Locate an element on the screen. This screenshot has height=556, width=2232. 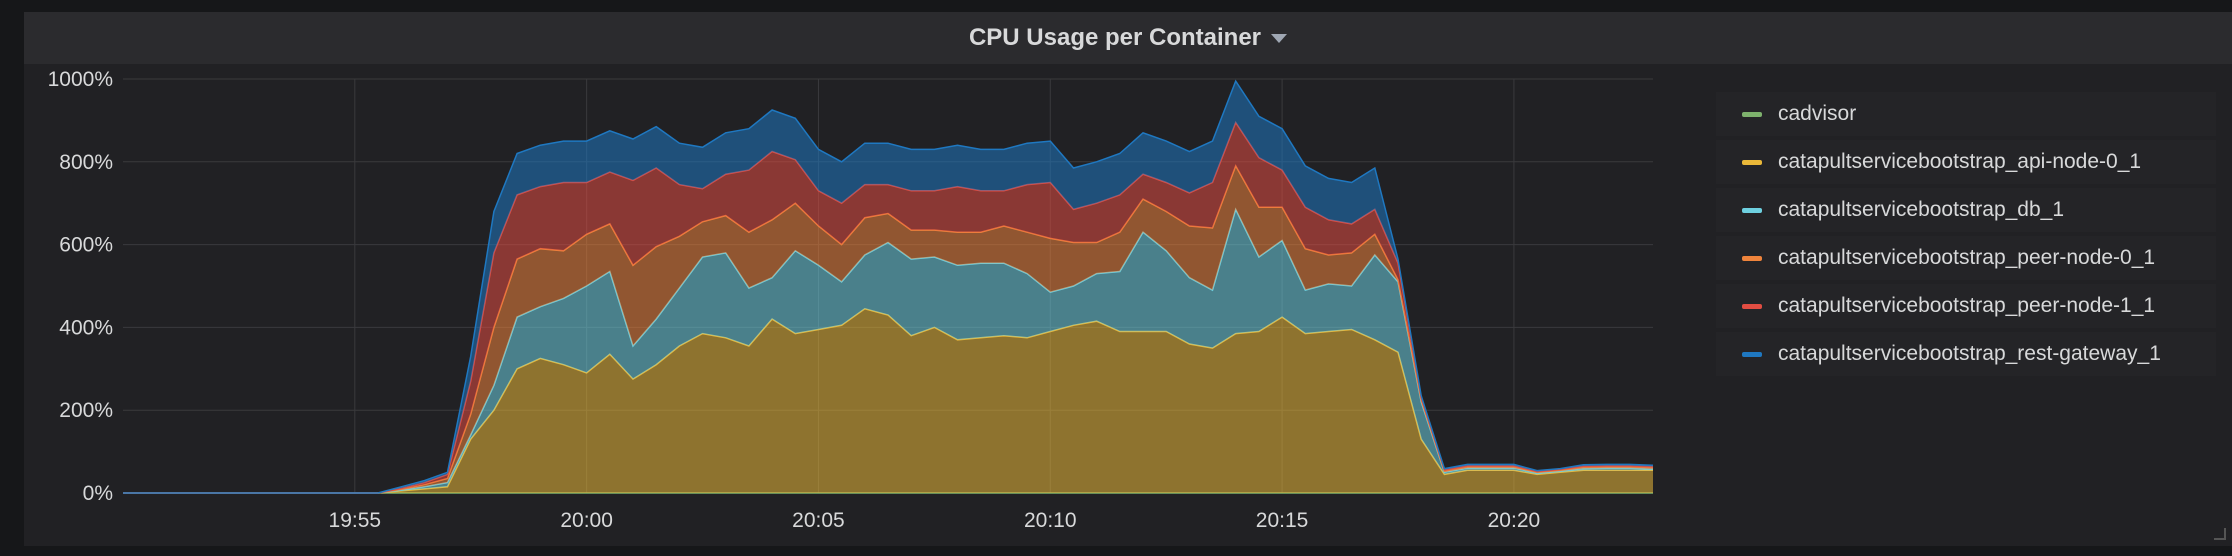
legend-label: cadvisor is located at coordinates (1817, 113).